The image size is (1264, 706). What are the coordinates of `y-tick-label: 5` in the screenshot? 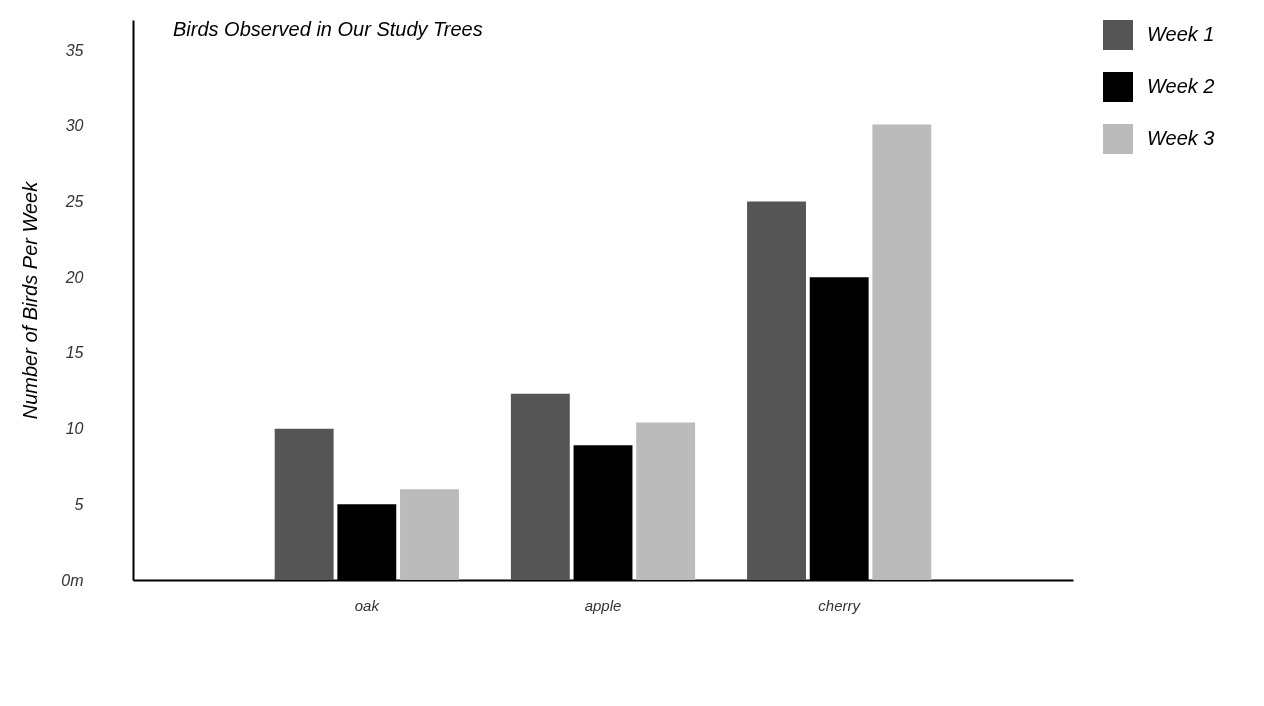 It's located at (79, 504).